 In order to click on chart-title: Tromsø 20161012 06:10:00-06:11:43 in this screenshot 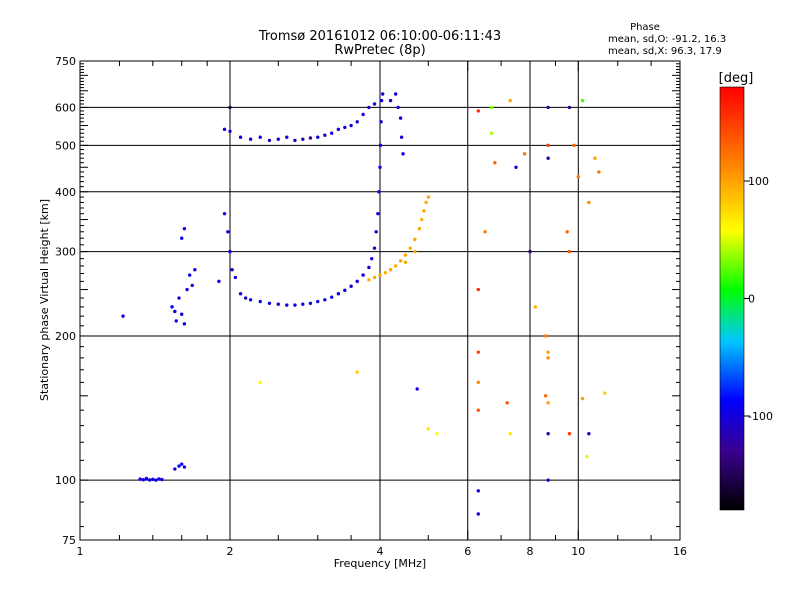, I will do `click(379, 36)`.